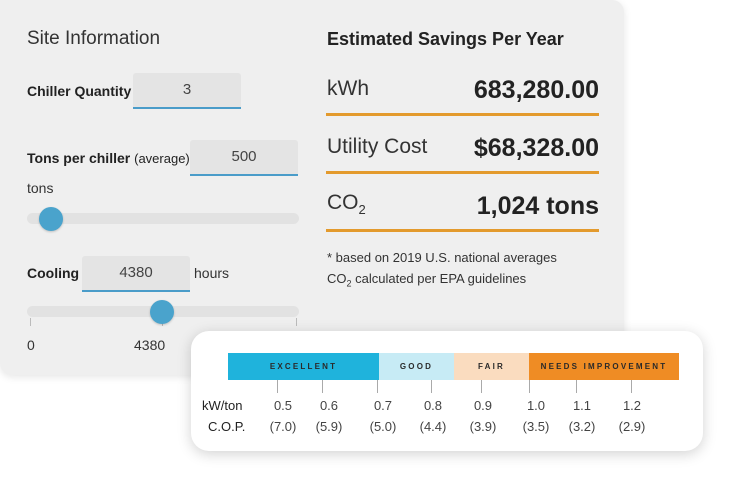 The width and height of the screenshot is (749, 499). What do you see at coordinates (442, 257) in the screenshot?
I see `footnote-averages: * based on 2019 U.S. national averages` at bounding box center [442, 257].